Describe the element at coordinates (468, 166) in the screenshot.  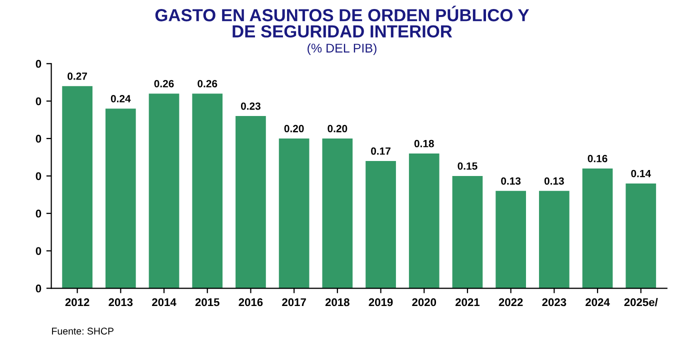
I see `data-label: 0.15` at that location.